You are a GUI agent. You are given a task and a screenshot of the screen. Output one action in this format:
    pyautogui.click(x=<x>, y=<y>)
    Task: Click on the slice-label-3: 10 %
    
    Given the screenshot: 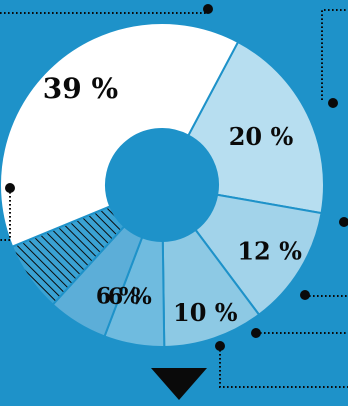 What is the action you would take?
    pyautogui.click(x=205, y=312)
    